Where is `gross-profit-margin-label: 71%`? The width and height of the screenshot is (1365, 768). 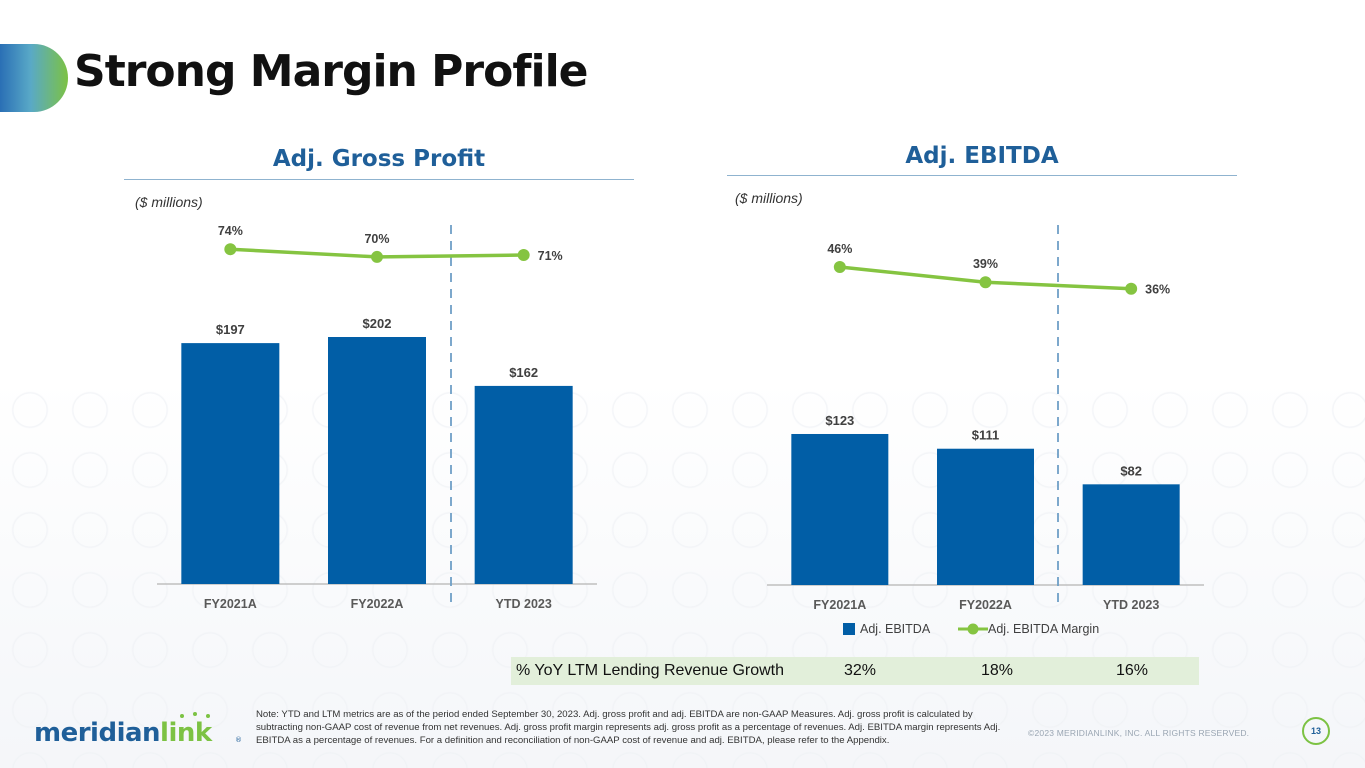 gross-profit-margin-label: 71% is located at coordinates (550, 256).